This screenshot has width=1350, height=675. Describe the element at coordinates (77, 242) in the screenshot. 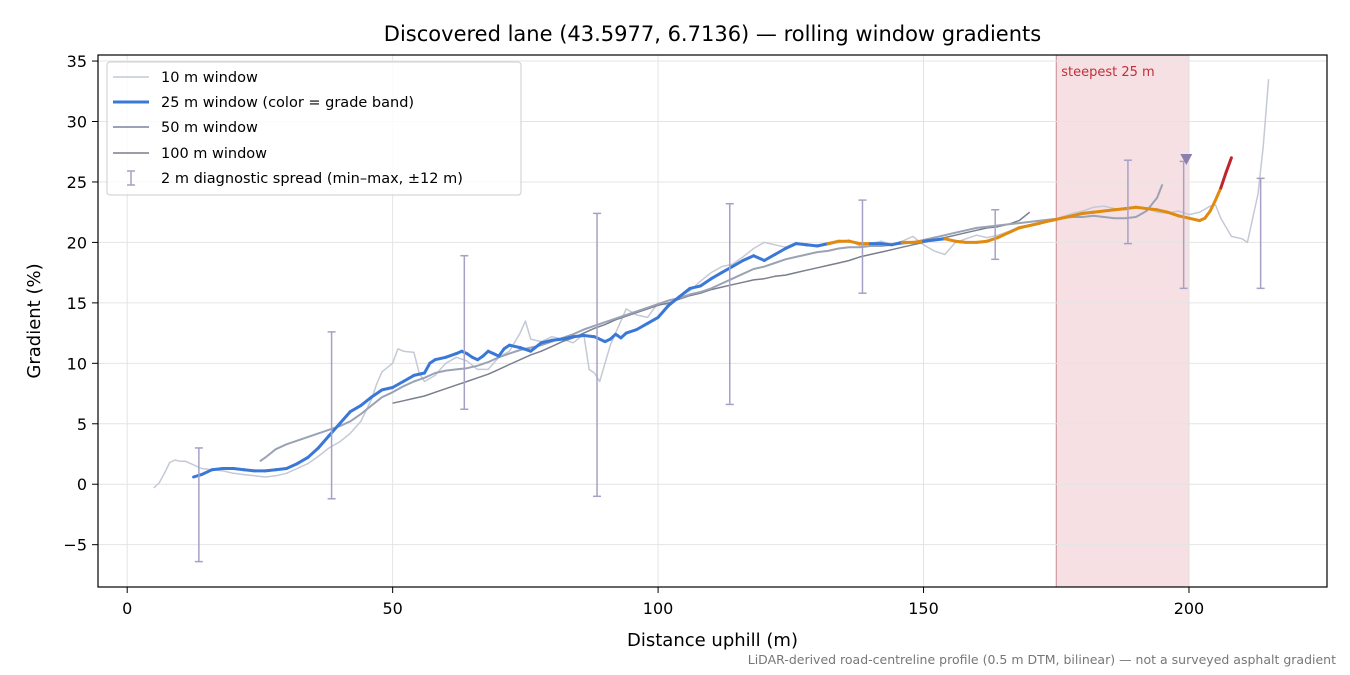

I see `y-tick-label: 20` at that location.